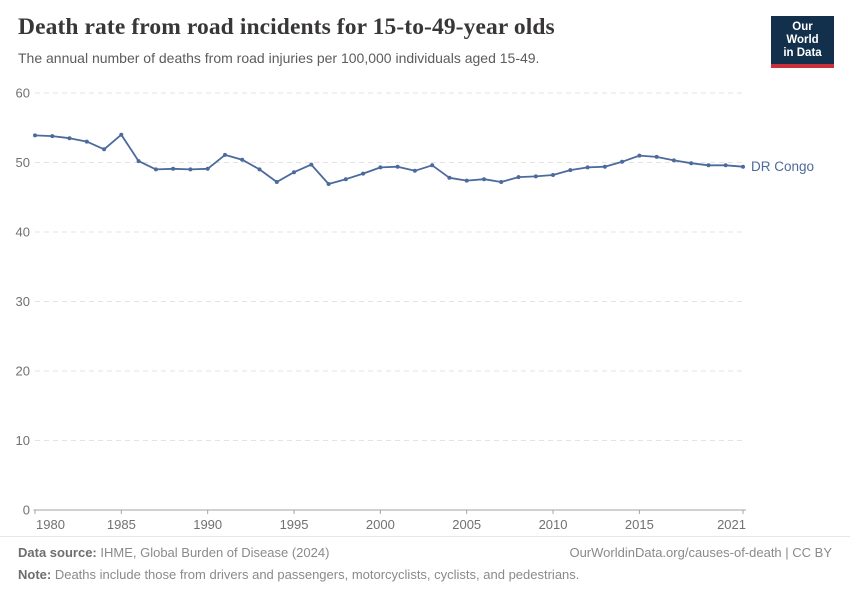 The image size is (850, 600). Describe the element at coordinates (802, 53) in the screenshot. I see `owid-logo-line2: in Data` at that location.